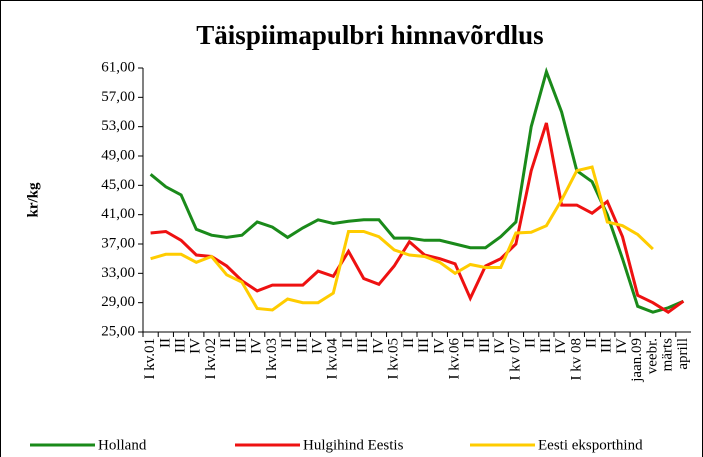  What do you see at coordinates (118, 97) in the screenshot?
I see `y-tick-label: 57,00` at bounding box center [118, 97].